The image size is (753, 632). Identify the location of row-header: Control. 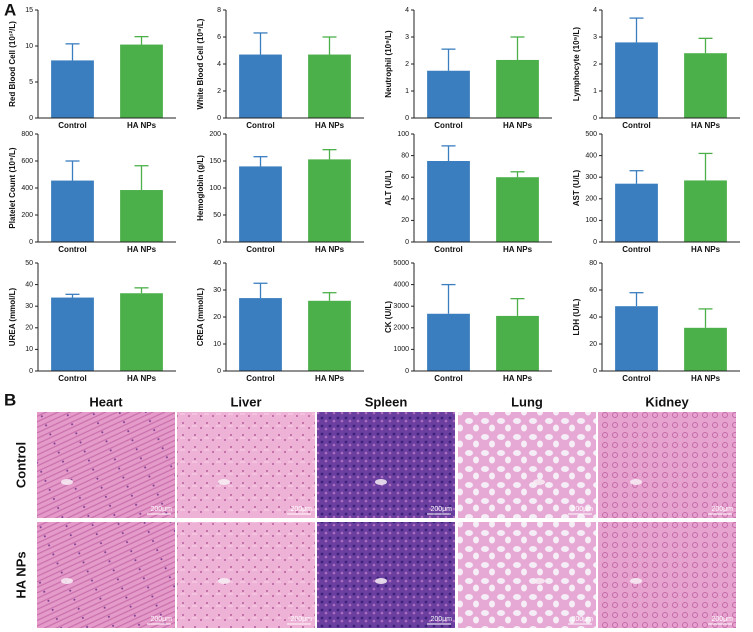
(20, 465).